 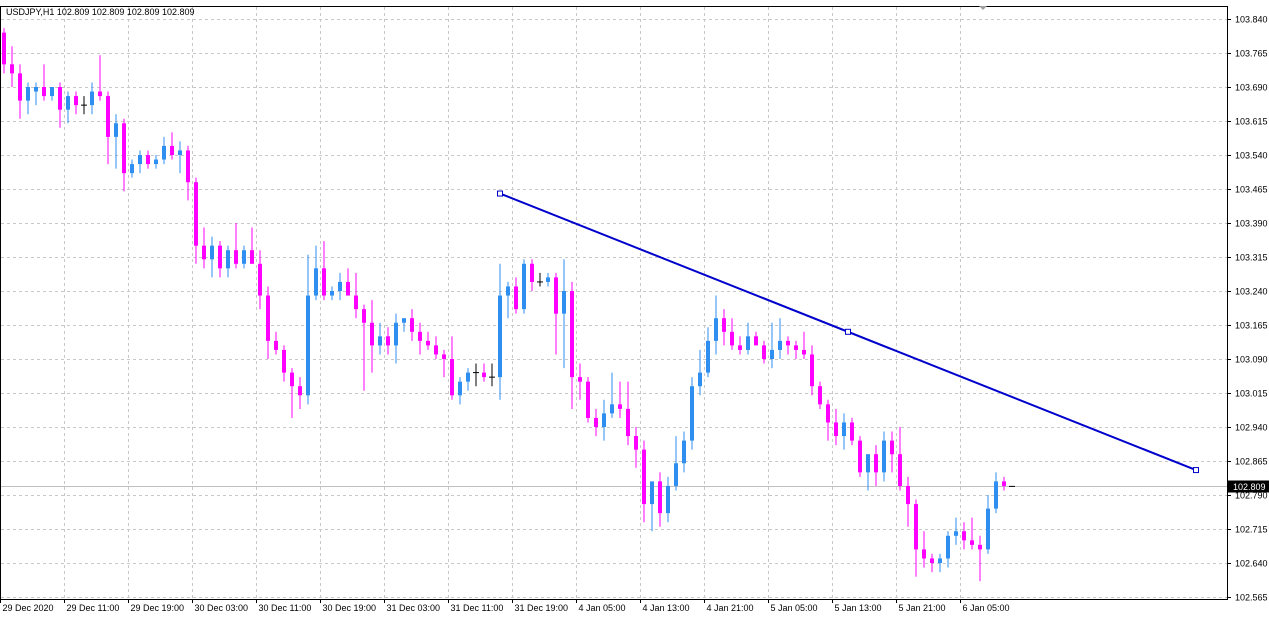 What do you see at coordinates (602, 608) in the screenshot?
I see `x-tick-label: 4 Jan 05:00` at bounding box center [602, 608].